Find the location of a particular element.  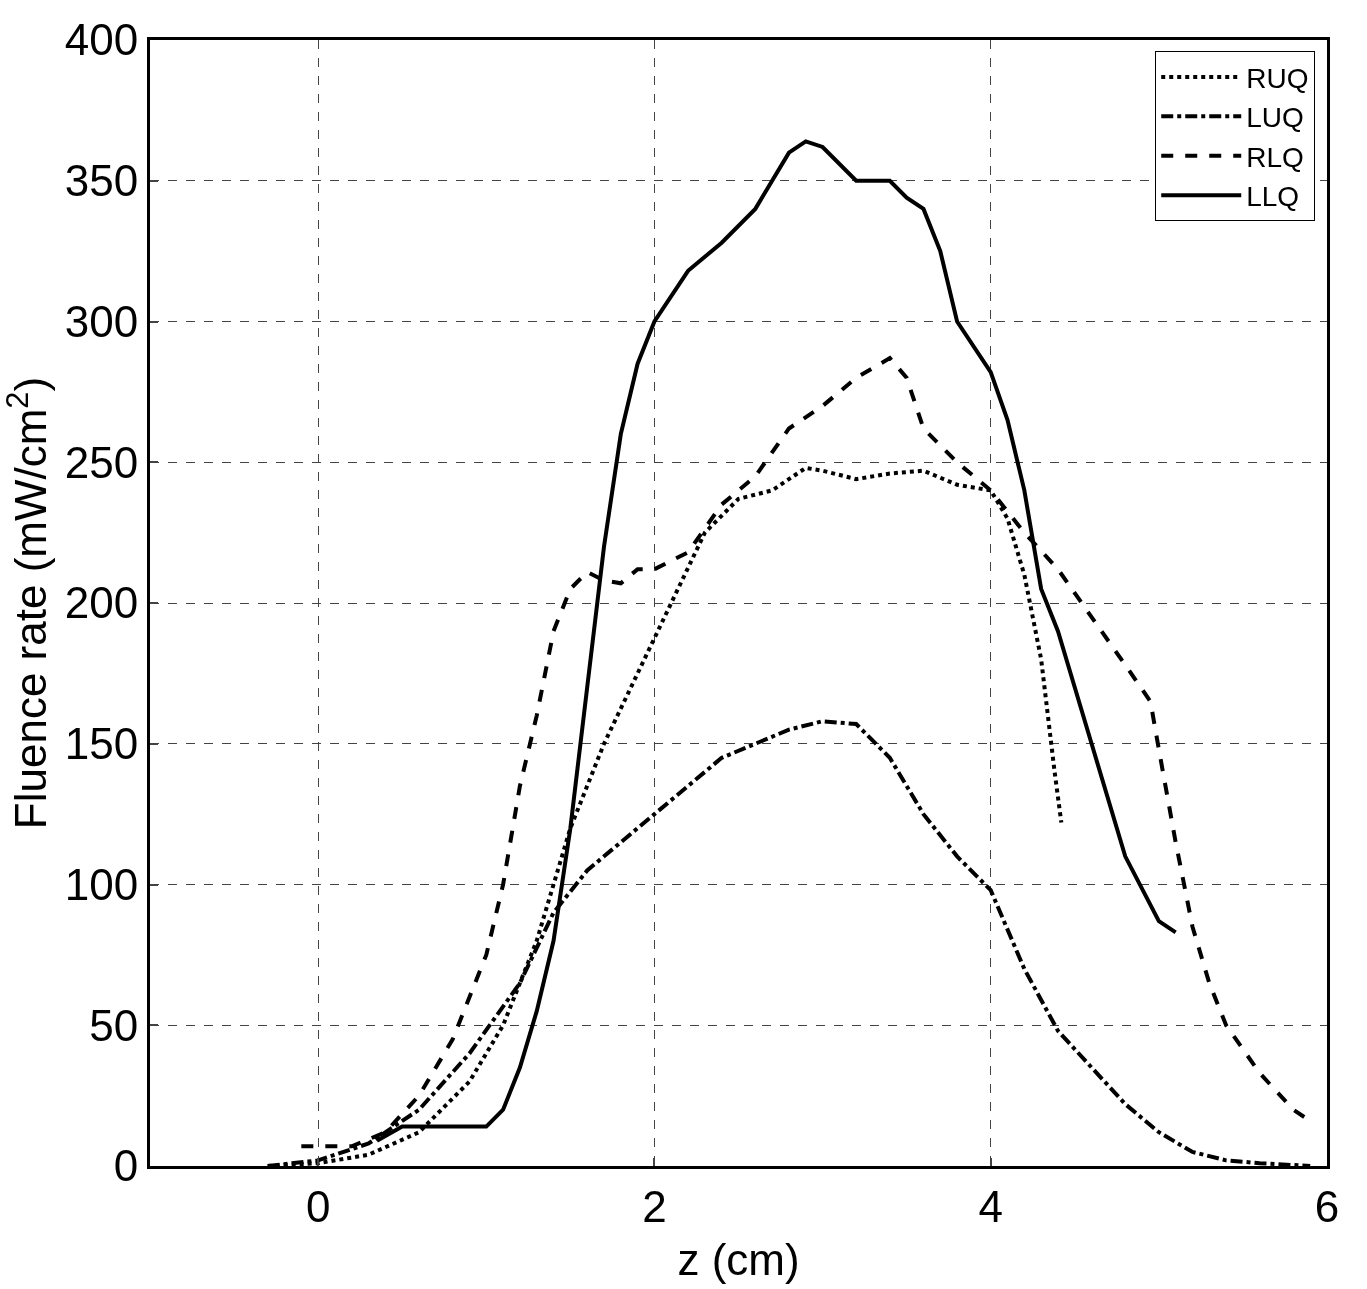

legend-label: RLQ is located at coordinates (1275, 157).